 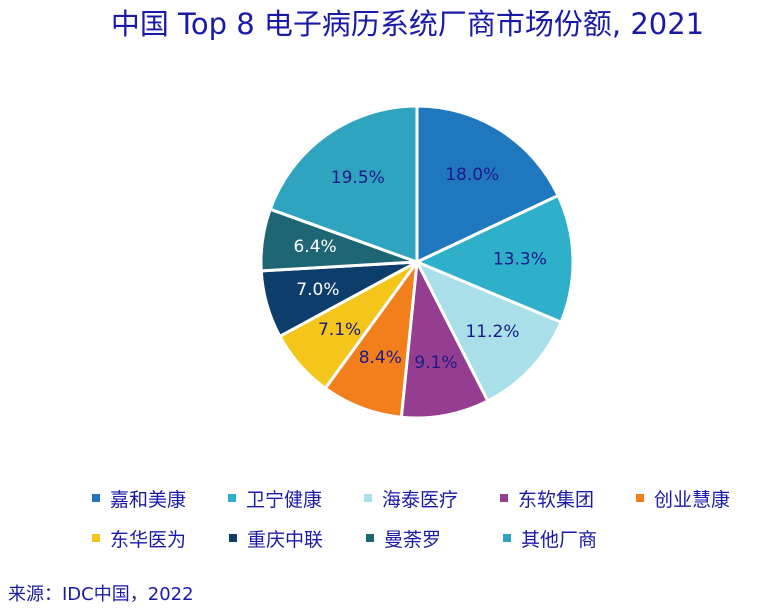 I want to click on slice-data-label: 18.0%, so click(x=472, y=175).